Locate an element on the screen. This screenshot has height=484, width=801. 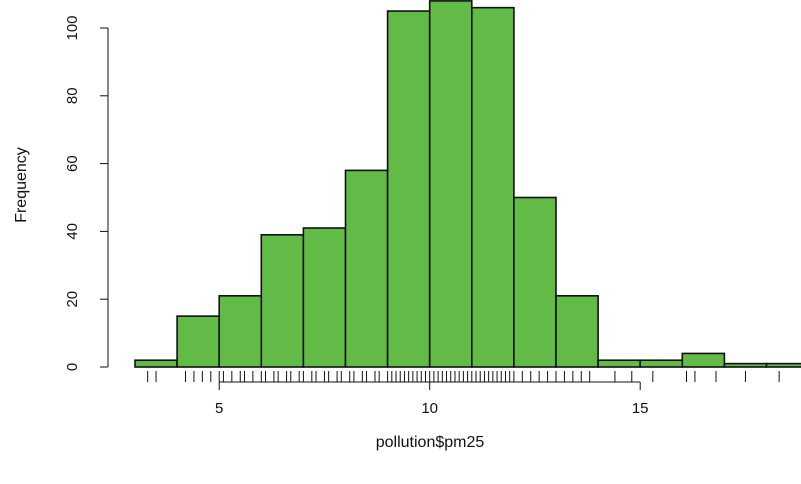
y-tick-label: 40 is located at coordinates (72, 231).